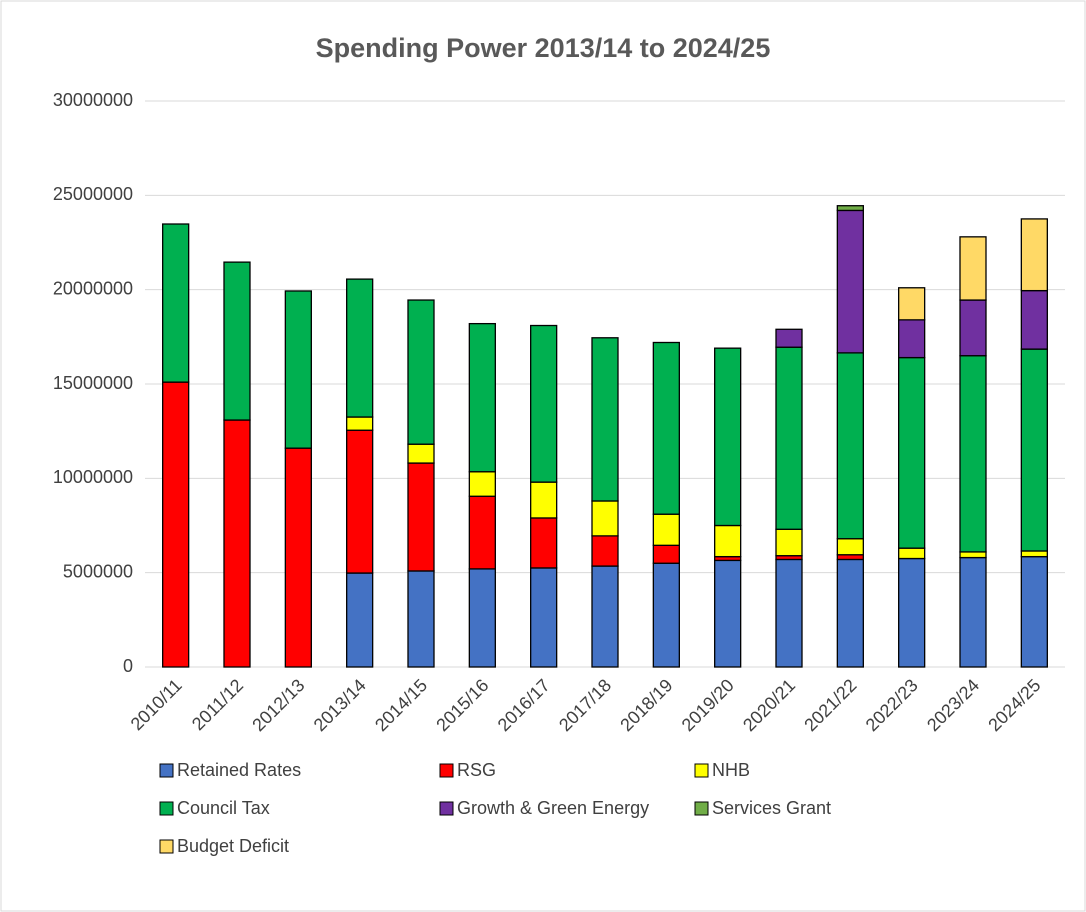 This screenshot has height=912, width=1086. Describe the element at coordinates (93, 477) in the screenshot. I see `y-tick-label: 10000000` at that location.